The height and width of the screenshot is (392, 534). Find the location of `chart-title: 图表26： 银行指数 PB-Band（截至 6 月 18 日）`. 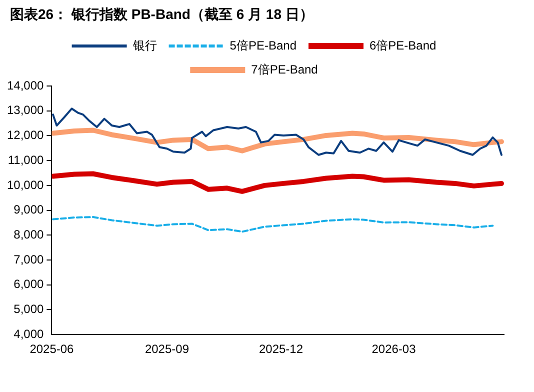

chart-title: 图表26： 银行指数 PB-Band（截至 6 月 18 日） is located at coordinates (162, 15).